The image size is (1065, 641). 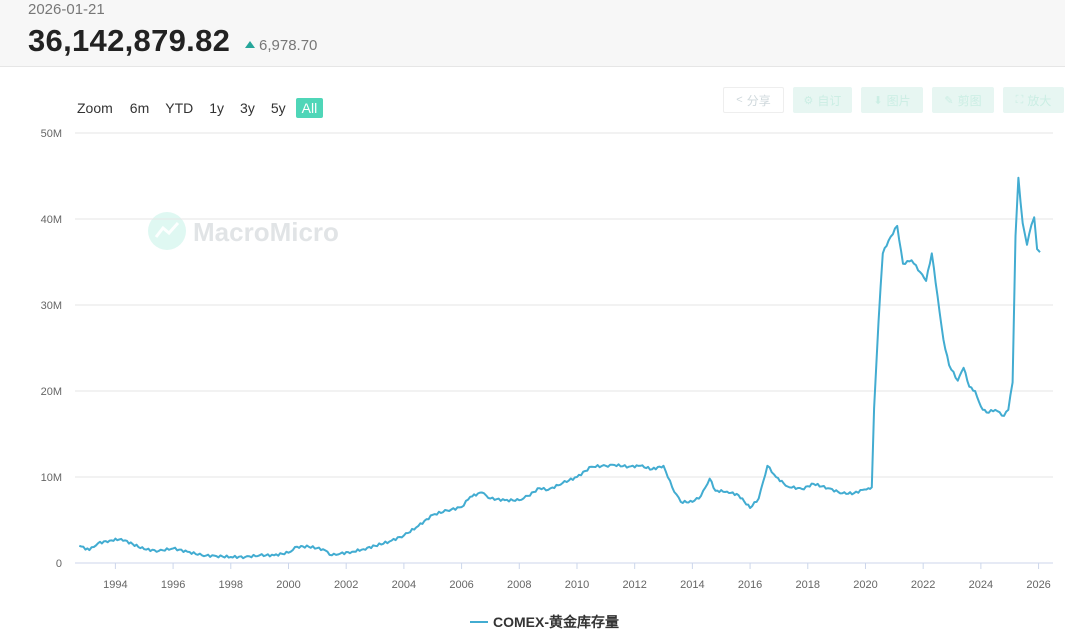 What do you see at coordinates (829, 100) in the screenshot?
I see `customize-label: 自订` at bounding box center [829, 100].